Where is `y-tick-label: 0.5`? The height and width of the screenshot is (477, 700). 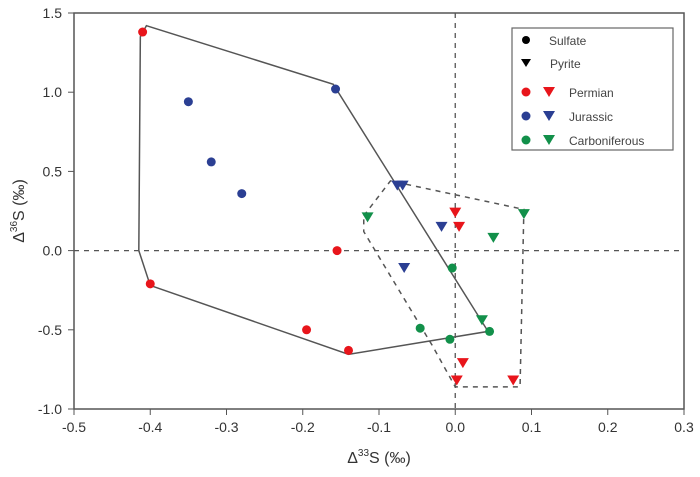 y-tick-label: 0.5 is located at coordinates (53, 171).